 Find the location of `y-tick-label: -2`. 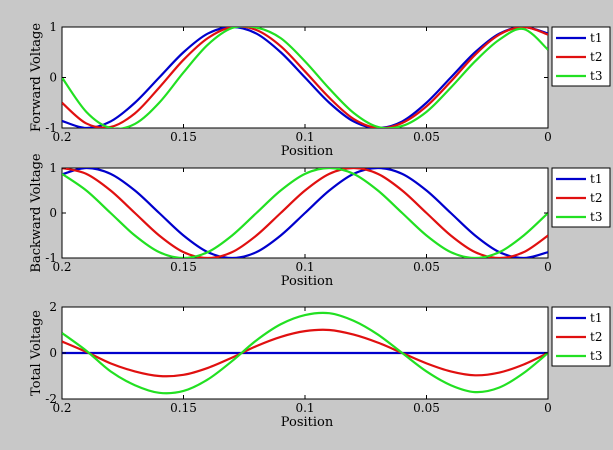

y-tick-label: -2 is located at coordinates (51, 399).